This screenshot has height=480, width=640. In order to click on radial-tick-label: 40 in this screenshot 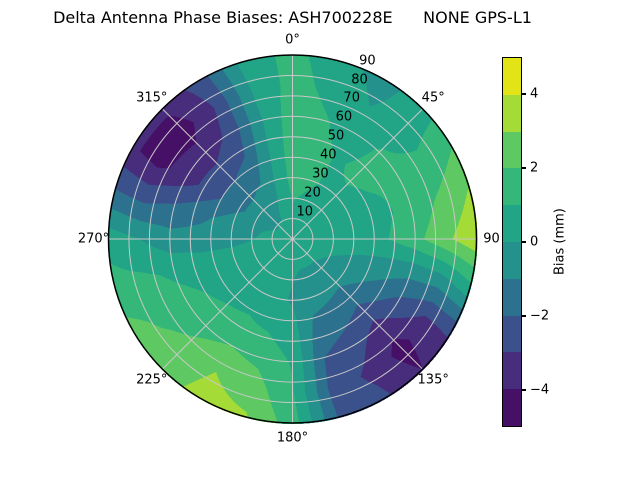, I will do `click(328, 155)`.